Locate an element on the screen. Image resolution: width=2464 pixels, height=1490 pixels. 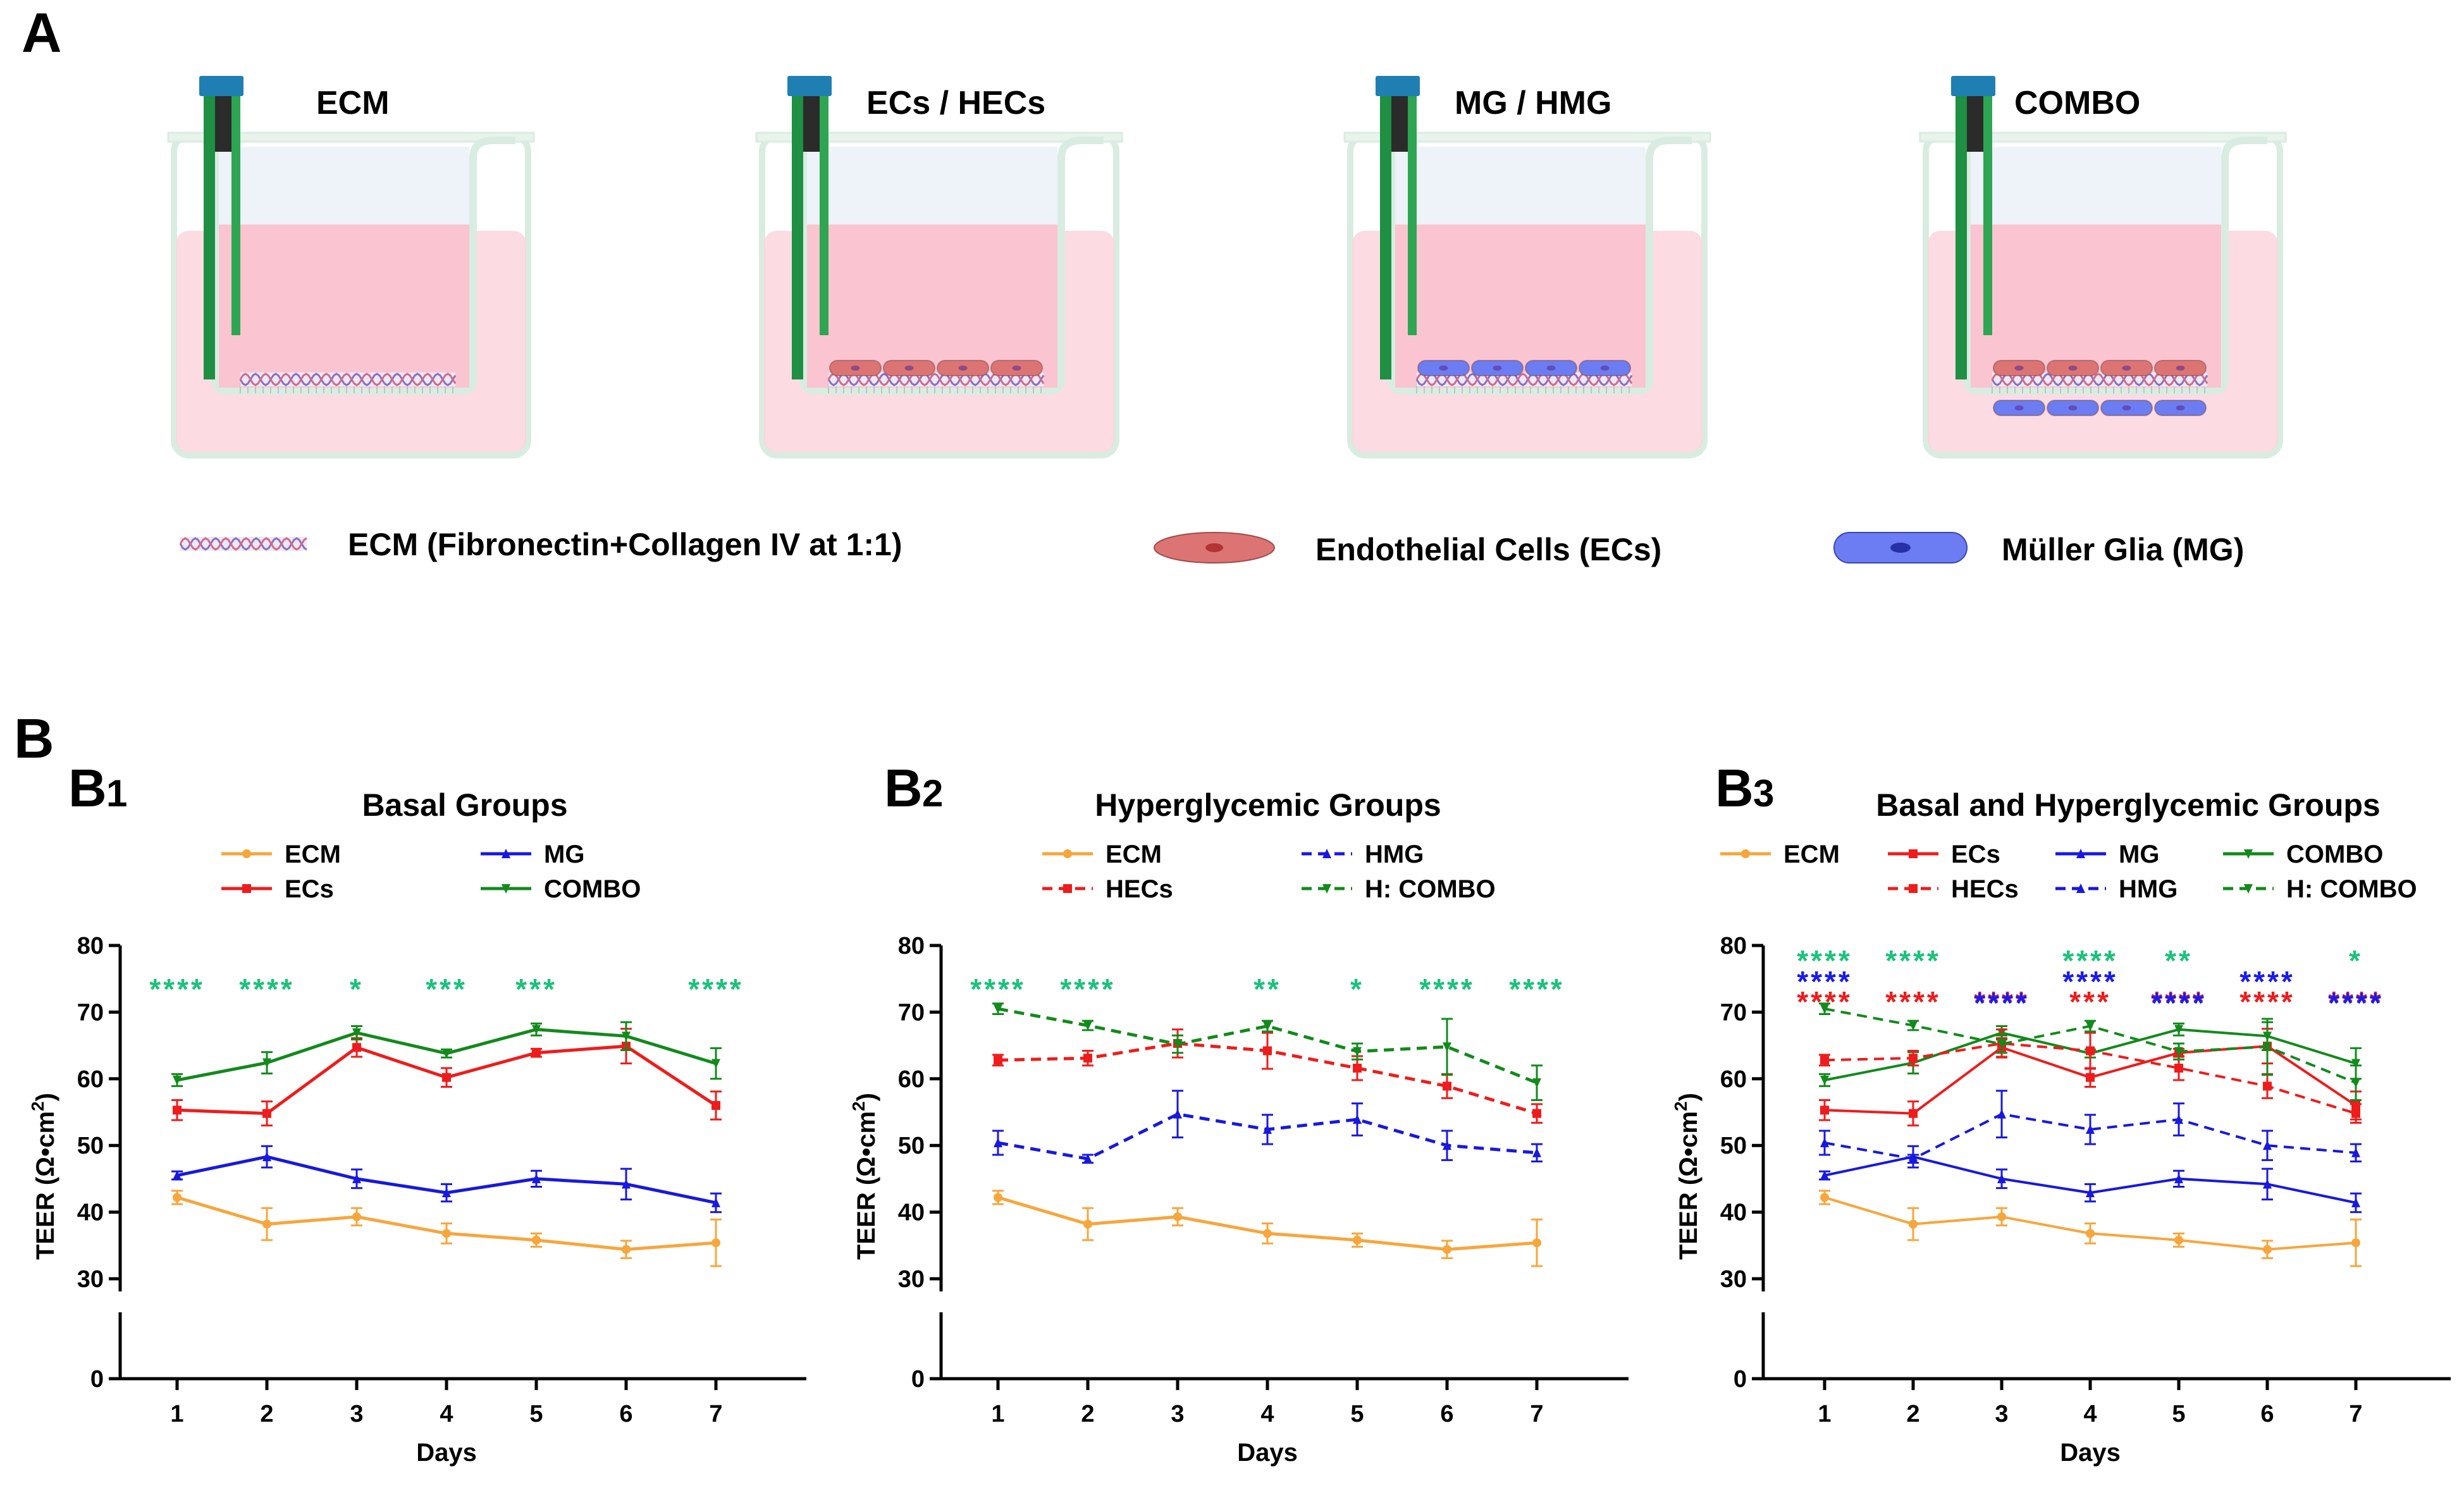
x-tick-label: 2 is located at coordinates (267, 1414).